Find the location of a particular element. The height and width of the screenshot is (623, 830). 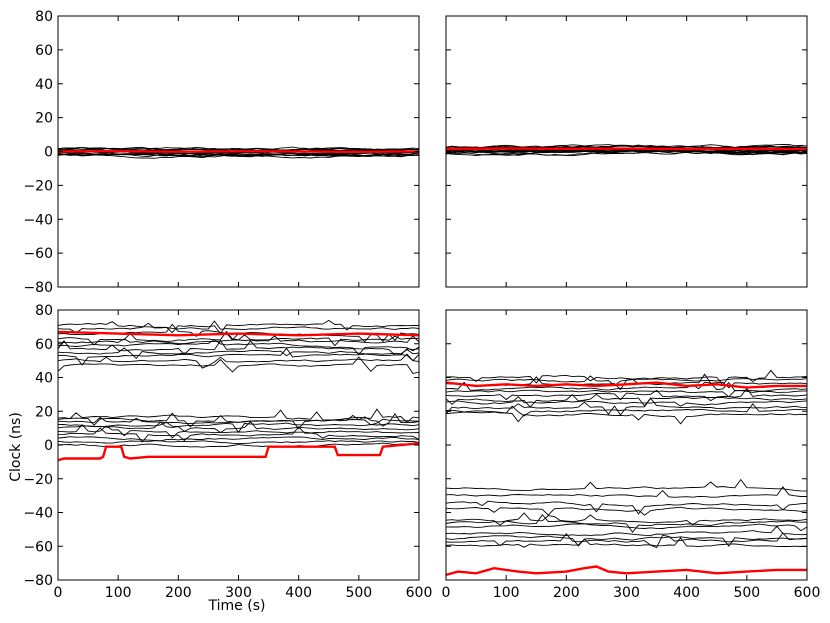

y-axis-label: Clock (ns) is located at coordinates (16, 447).